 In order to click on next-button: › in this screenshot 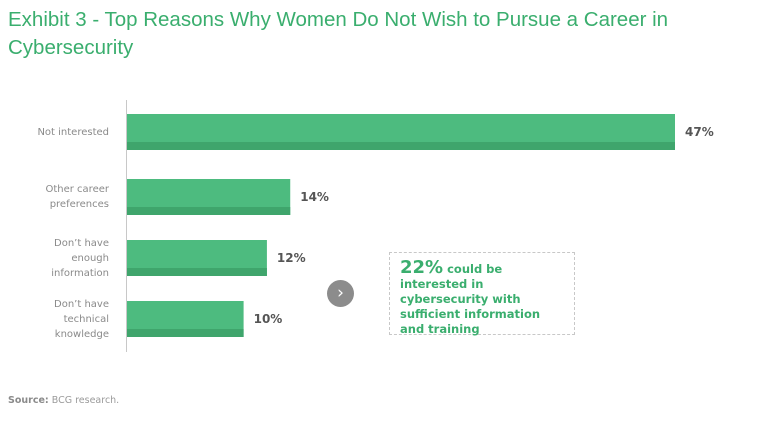, I will do `click(340, 293)`.